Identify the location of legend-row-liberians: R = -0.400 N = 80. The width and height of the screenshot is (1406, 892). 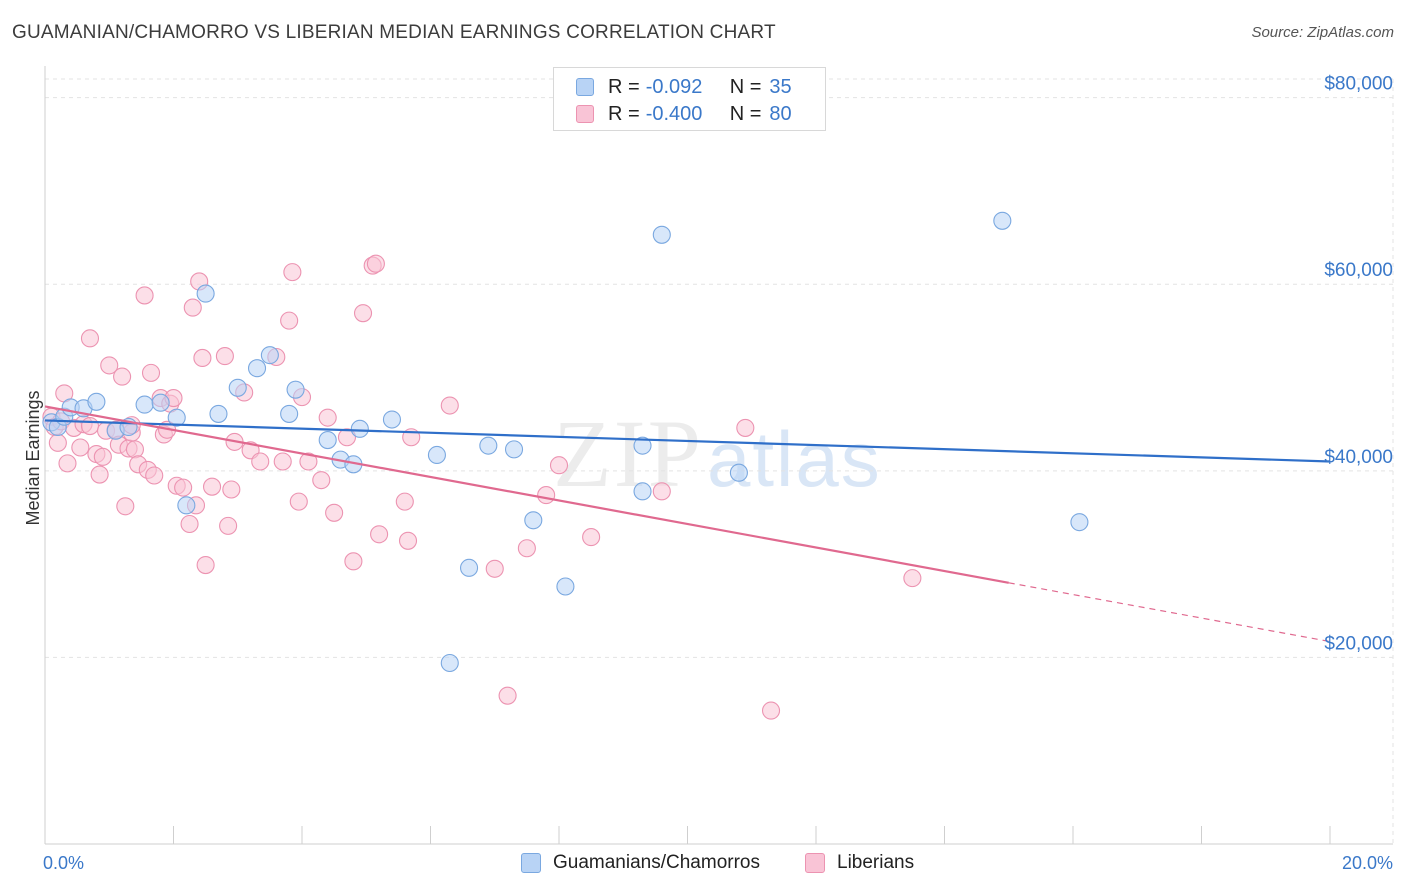
(684, 114).